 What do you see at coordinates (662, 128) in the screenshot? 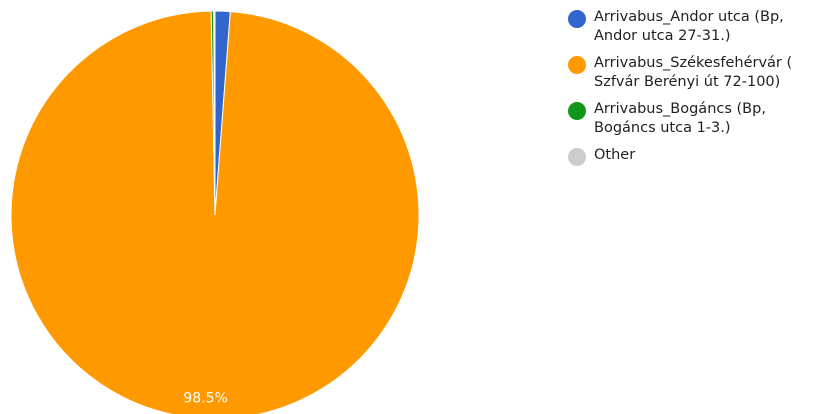
I see `legend-label-line-2: Bogáncs utca 1-3.)` at bounding box center [662, 128].